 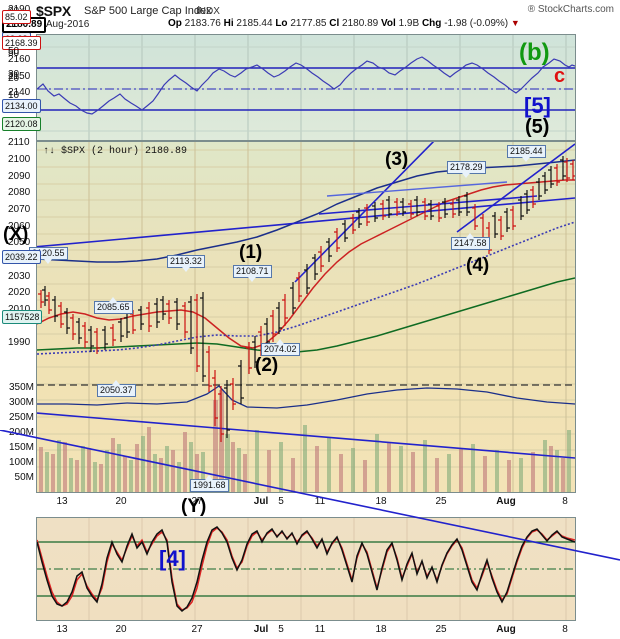 I want to click on price-tick-2030: 2030, so click(x=19, y=276).